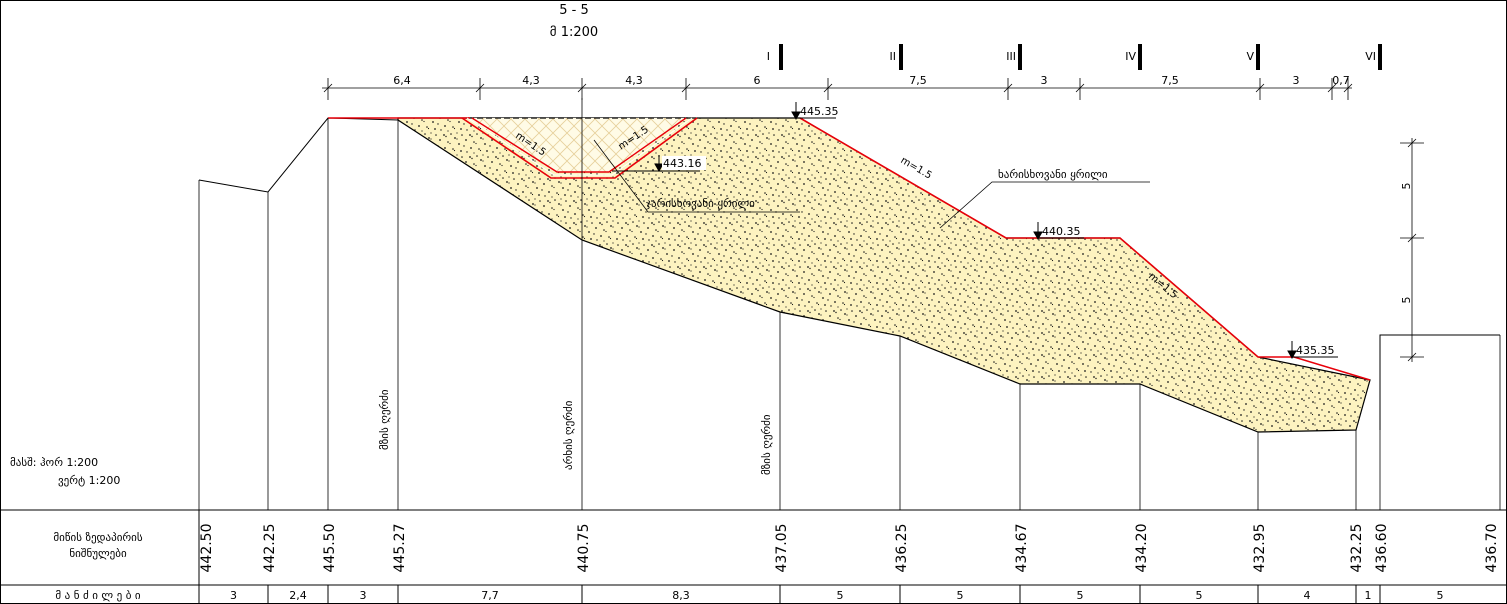  I want to click on channel-core, so click(578, 145).